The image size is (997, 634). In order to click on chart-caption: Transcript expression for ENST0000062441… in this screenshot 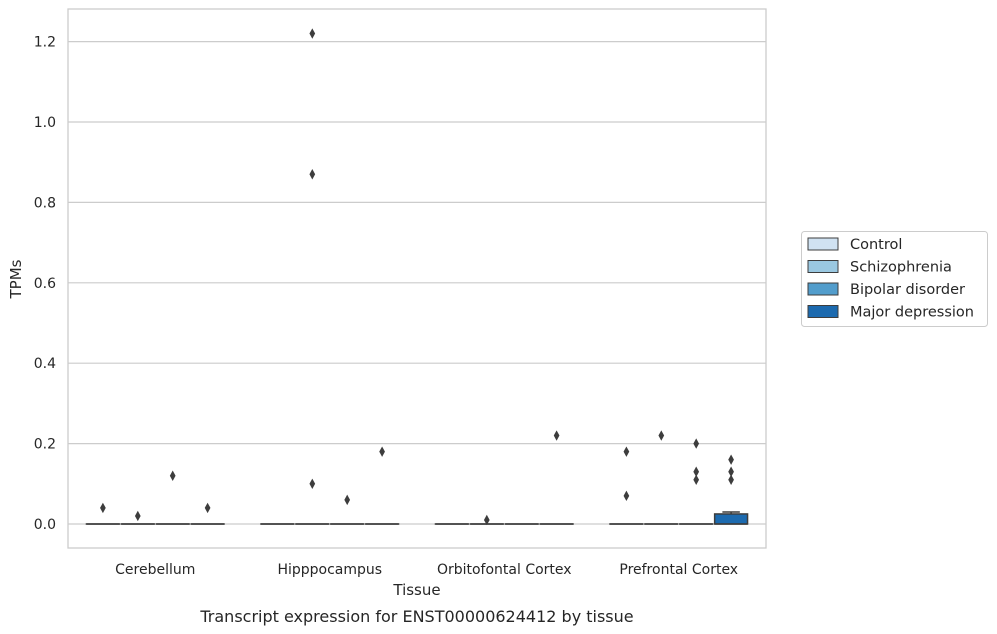, I will do `click(416, 616)`.